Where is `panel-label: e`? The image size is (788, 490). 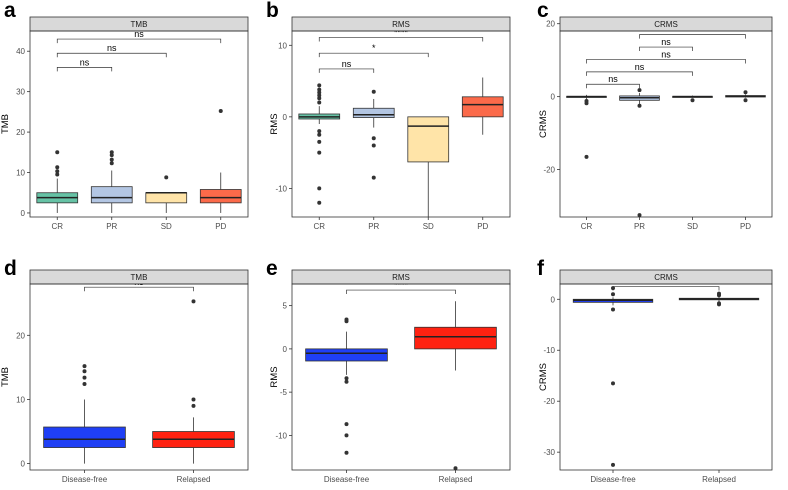 panel-label: e is located at coordinates (272, 268).